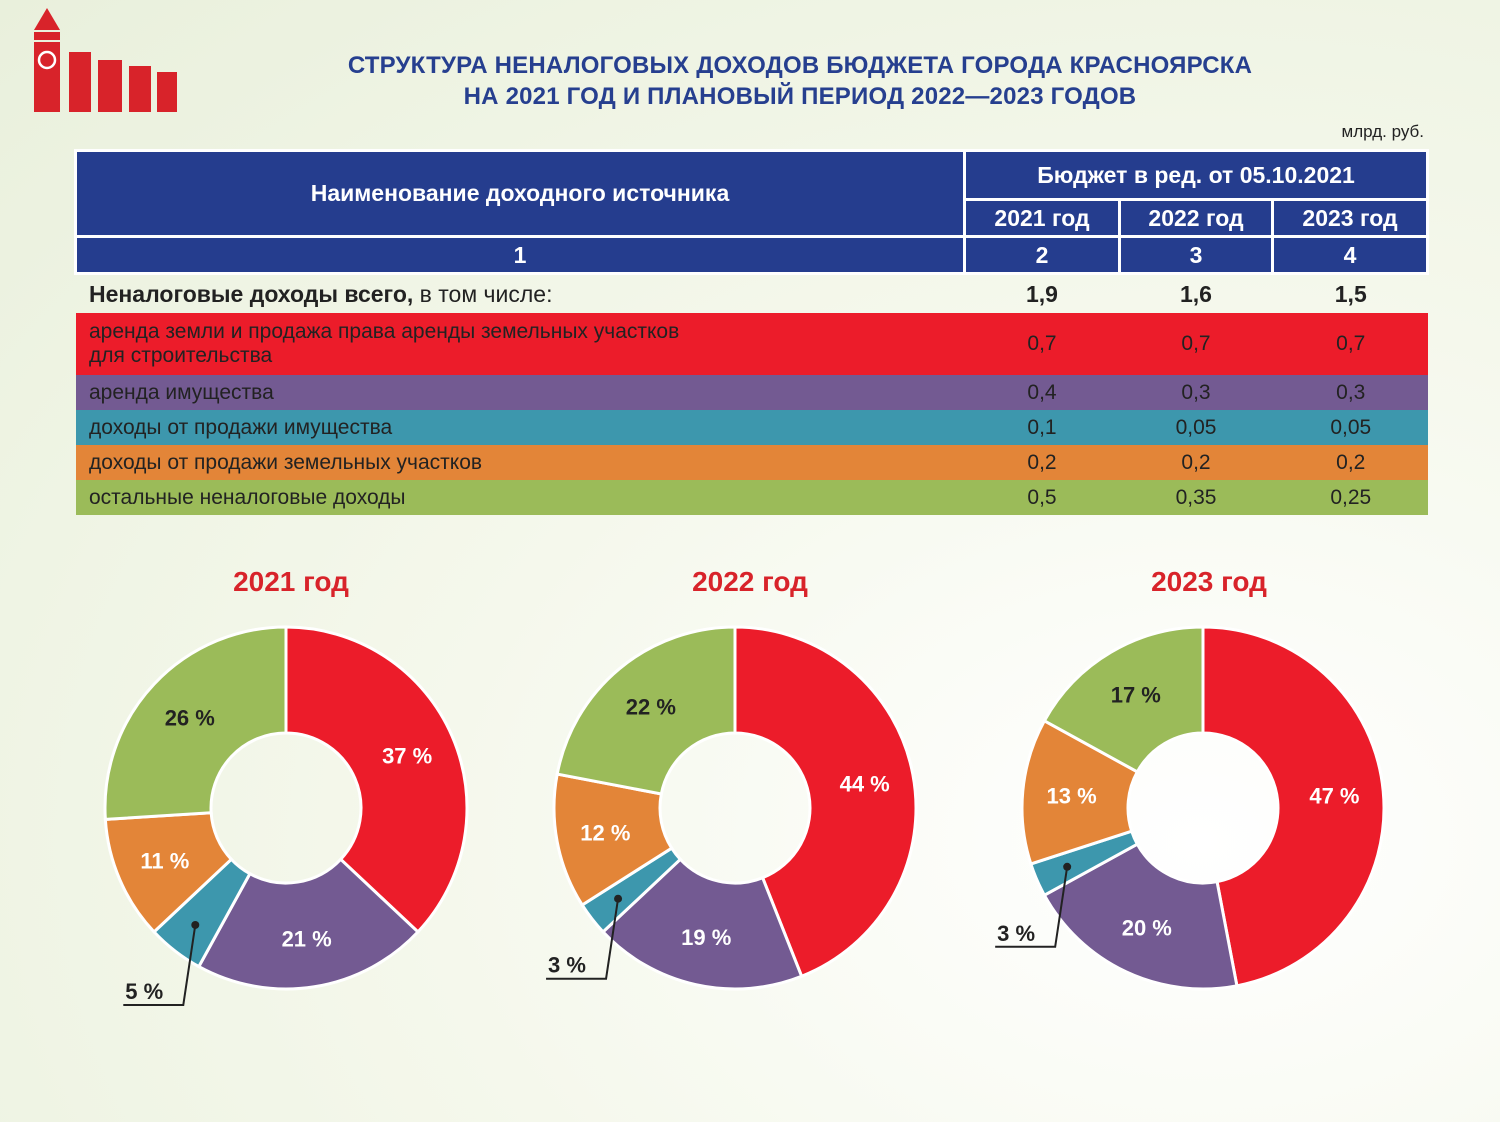  I want to click on slice-label: 26 %, so click(190, 718).